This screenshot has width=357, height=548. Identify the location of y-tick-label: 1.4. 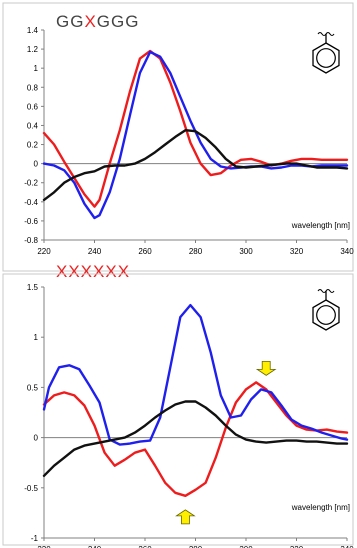
(33, 30).